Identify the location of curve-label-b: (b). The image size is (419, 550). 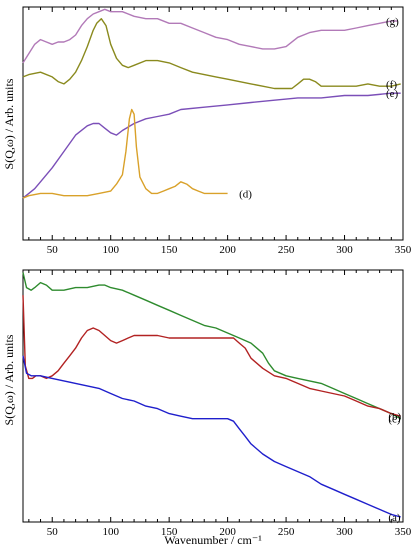
(394, 417).